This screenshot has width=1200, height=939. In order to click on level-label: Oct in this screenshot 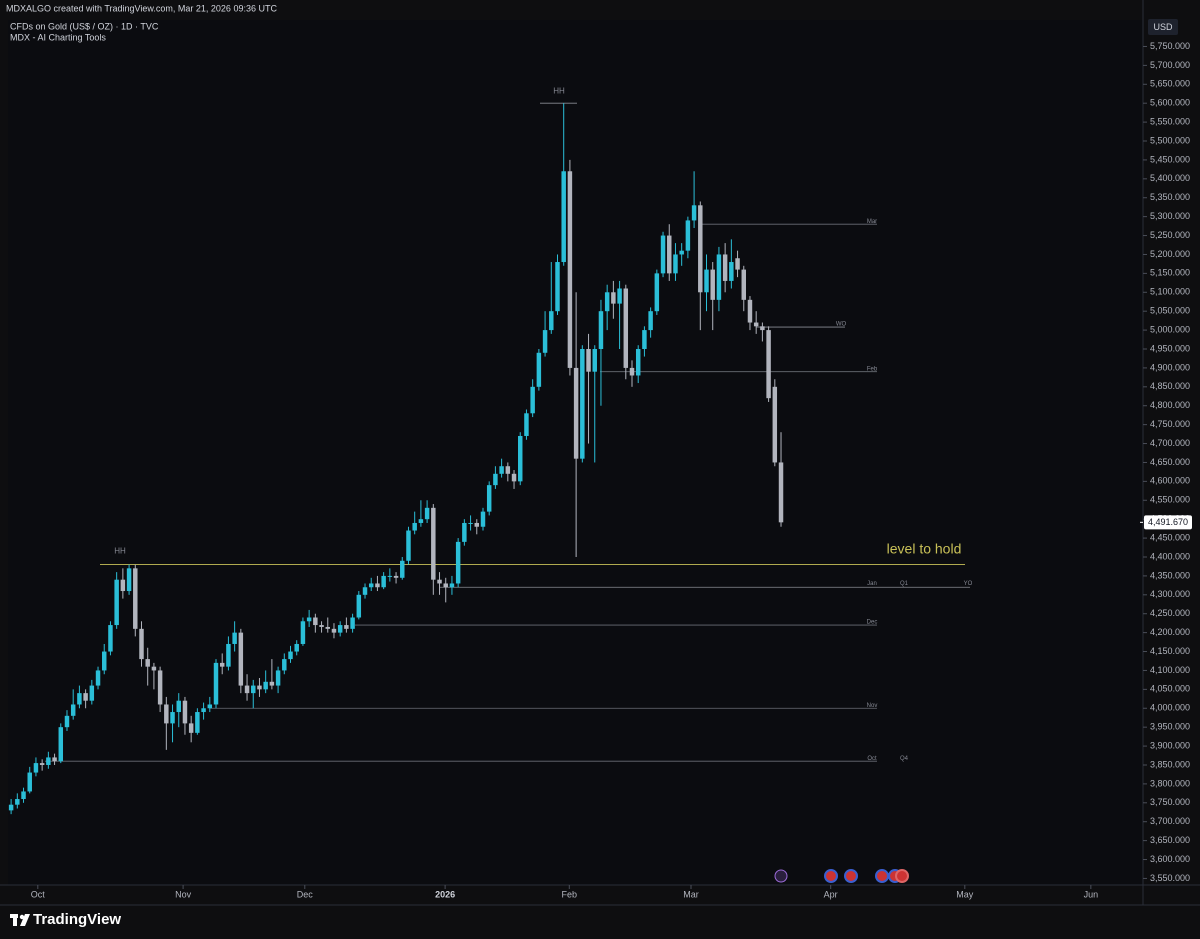, I will do `click(872, 759)`.